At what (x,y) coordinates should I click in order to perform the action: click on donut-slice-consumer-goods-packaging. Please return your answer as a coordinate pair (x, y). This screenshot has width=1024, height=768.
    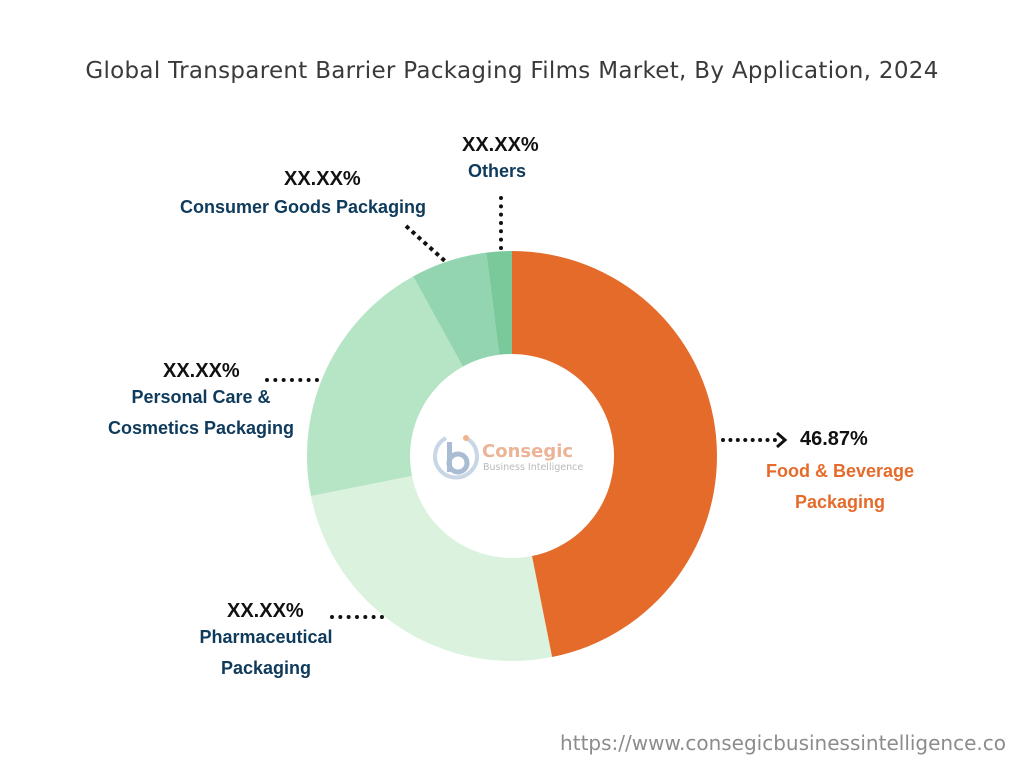
    Looking at the image, I should click on (456, 309).